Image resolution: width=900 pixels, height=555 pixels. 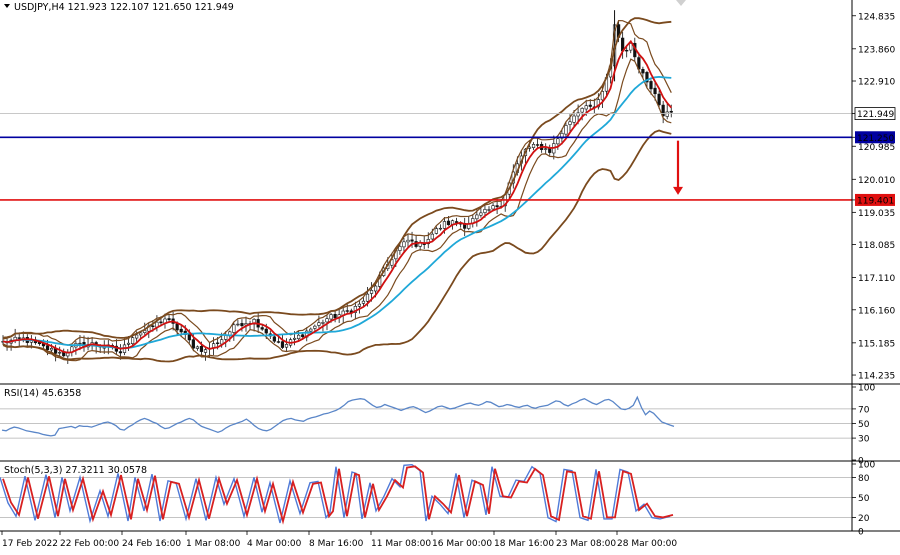 I want to click on time-axis-label: 24 Feb 16:00, so click(x=151, y=544).